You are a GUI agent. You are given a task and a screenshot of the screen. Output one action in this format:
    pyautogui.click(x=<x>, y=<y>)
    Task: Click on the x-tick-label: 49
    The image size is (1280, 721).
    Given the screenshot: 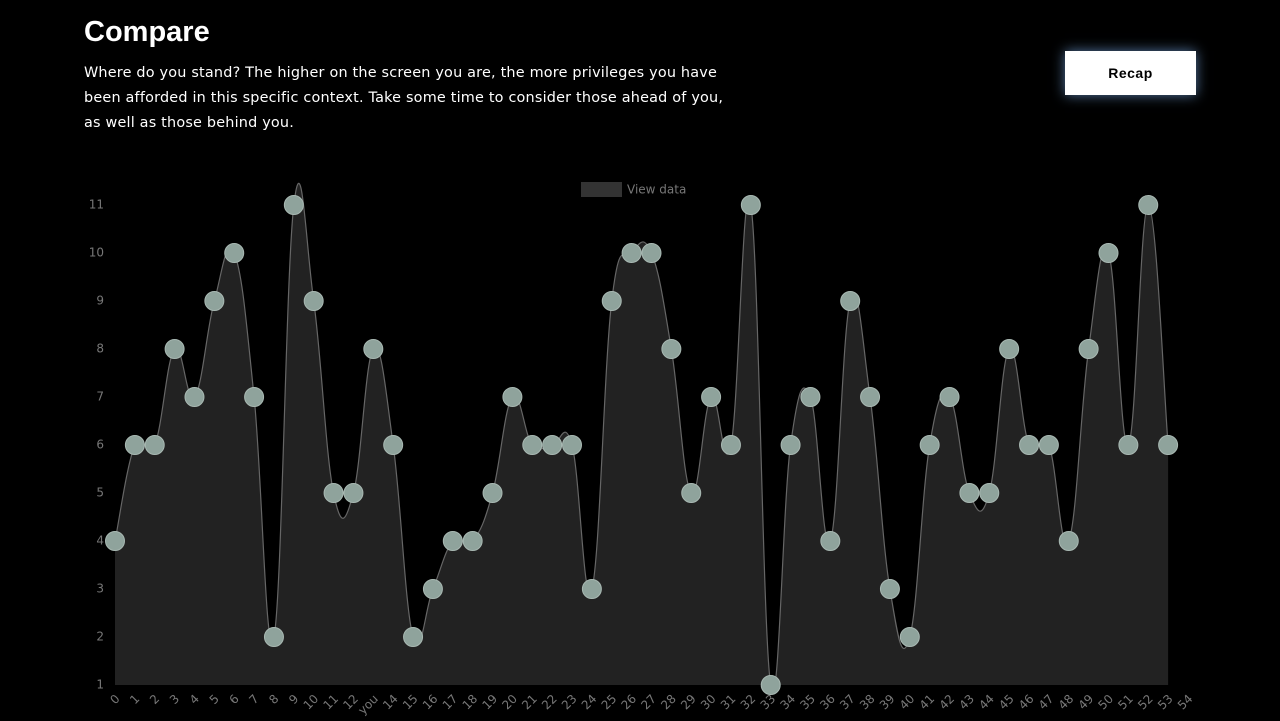 What is the action you would take?
    pyautogui.click(x=1086, y=702)
    